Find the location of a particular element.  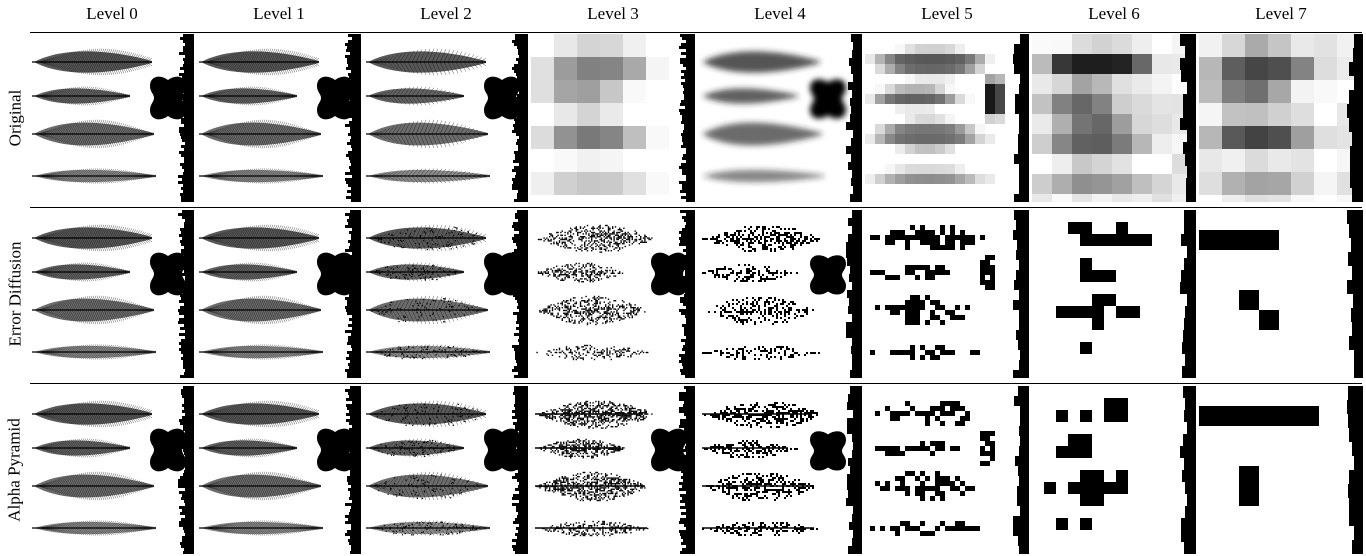

row-label-text: Error Diffusion is located at coordinates (15, 294).